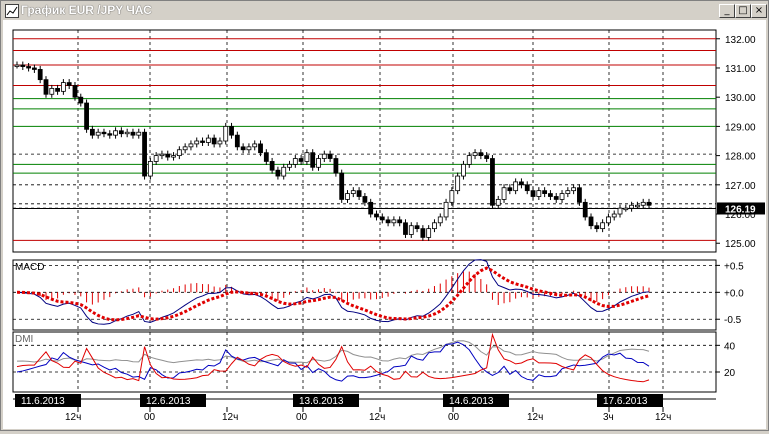 This screenshot has width=769, height=434. I want to click on dmi-tick-label: 40, so click(730, 346).